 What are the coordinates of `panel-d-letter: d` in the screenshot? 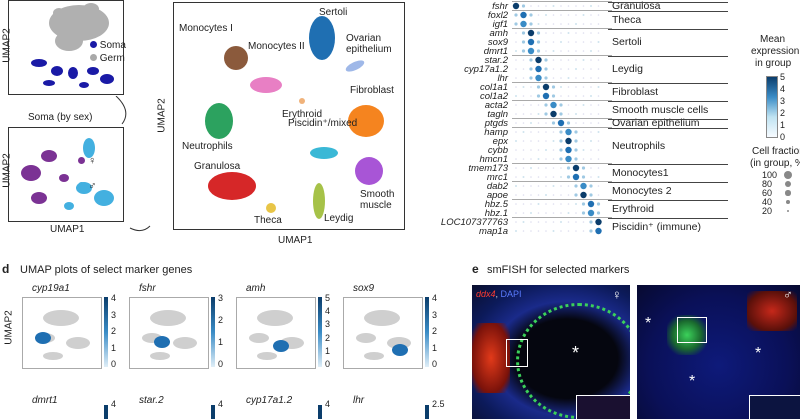 It's located at (6, 269).